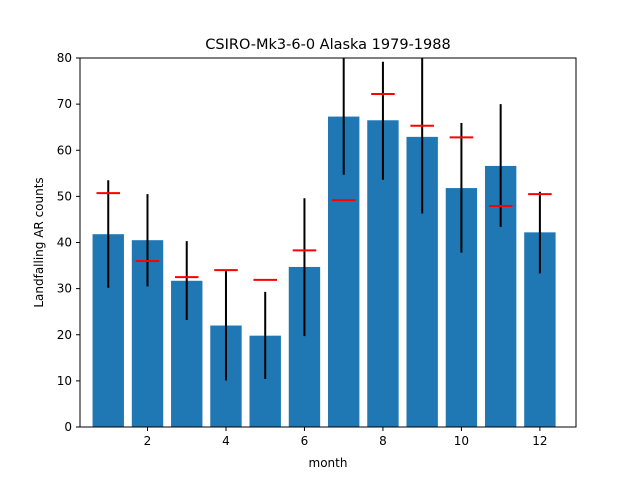  I want to click on x-tick-label-2: 2, so click(148, 441).